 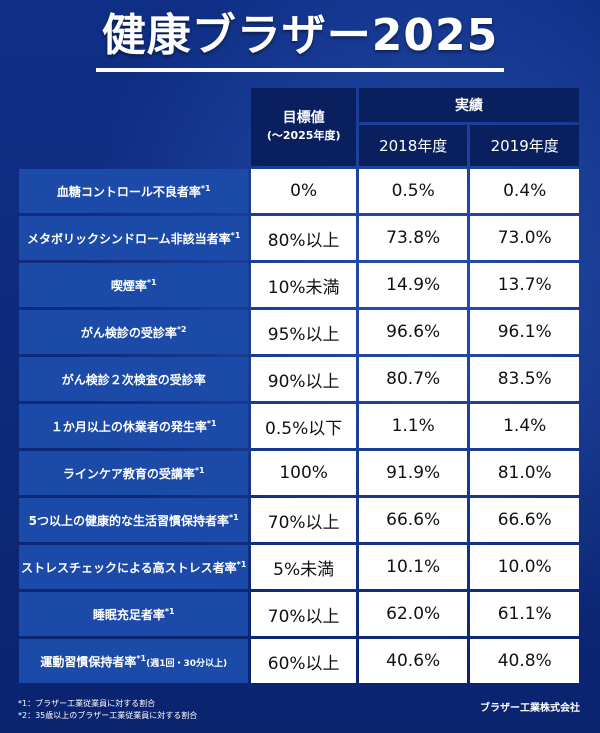 What do you see at coordinates (524, 332) in the screenshot?
I see `value-2019: 96.1%` at bounding box center [524, 332].